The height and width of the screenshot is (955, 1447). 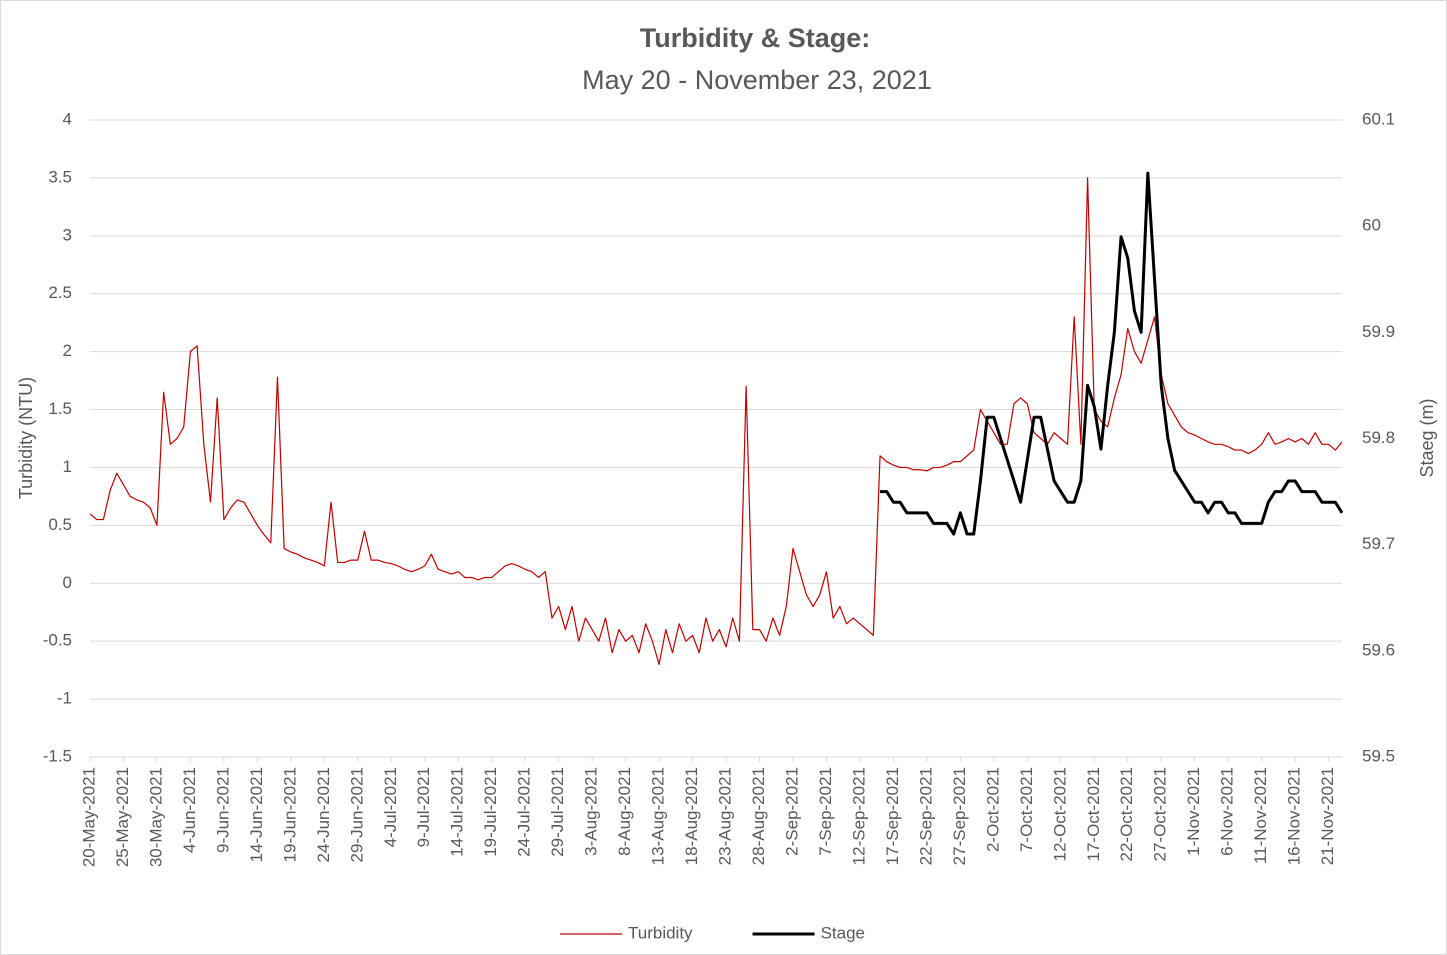 What do you see at coordinates (26, 438) in the screenshot?
I see `y-axis-title: Turbidity (NTU)` at bounding box center [26, 438].